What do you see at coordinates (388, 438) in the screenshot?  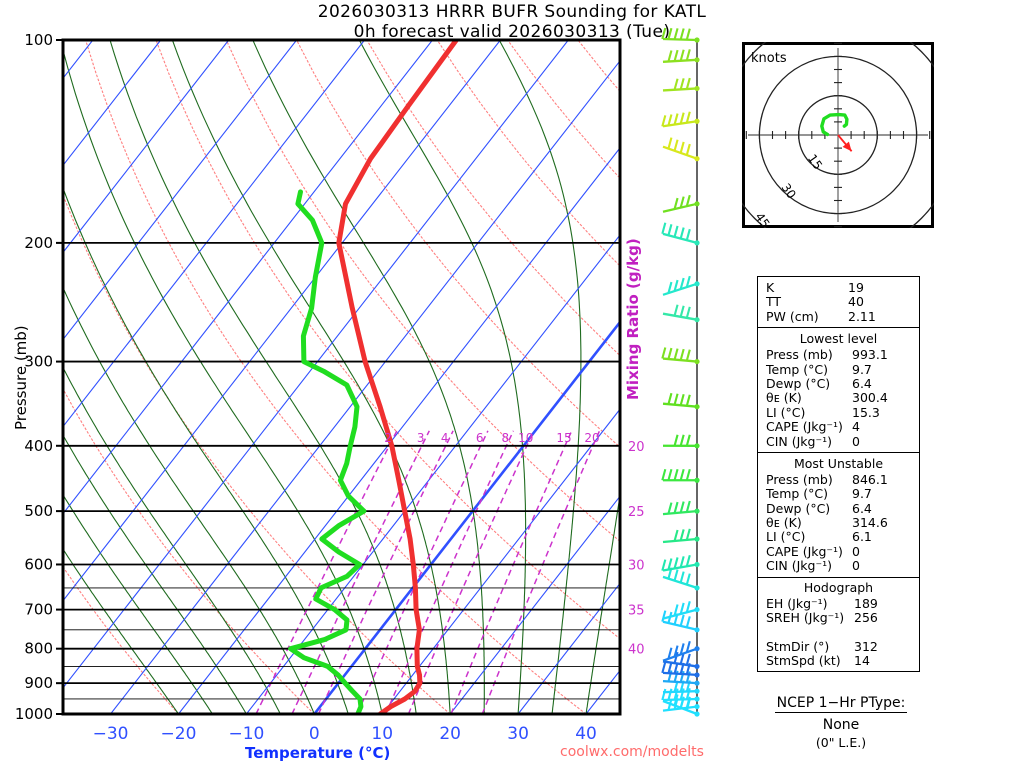 I see `mixing-ratio-label: 2` at bounding box center [388, 438].